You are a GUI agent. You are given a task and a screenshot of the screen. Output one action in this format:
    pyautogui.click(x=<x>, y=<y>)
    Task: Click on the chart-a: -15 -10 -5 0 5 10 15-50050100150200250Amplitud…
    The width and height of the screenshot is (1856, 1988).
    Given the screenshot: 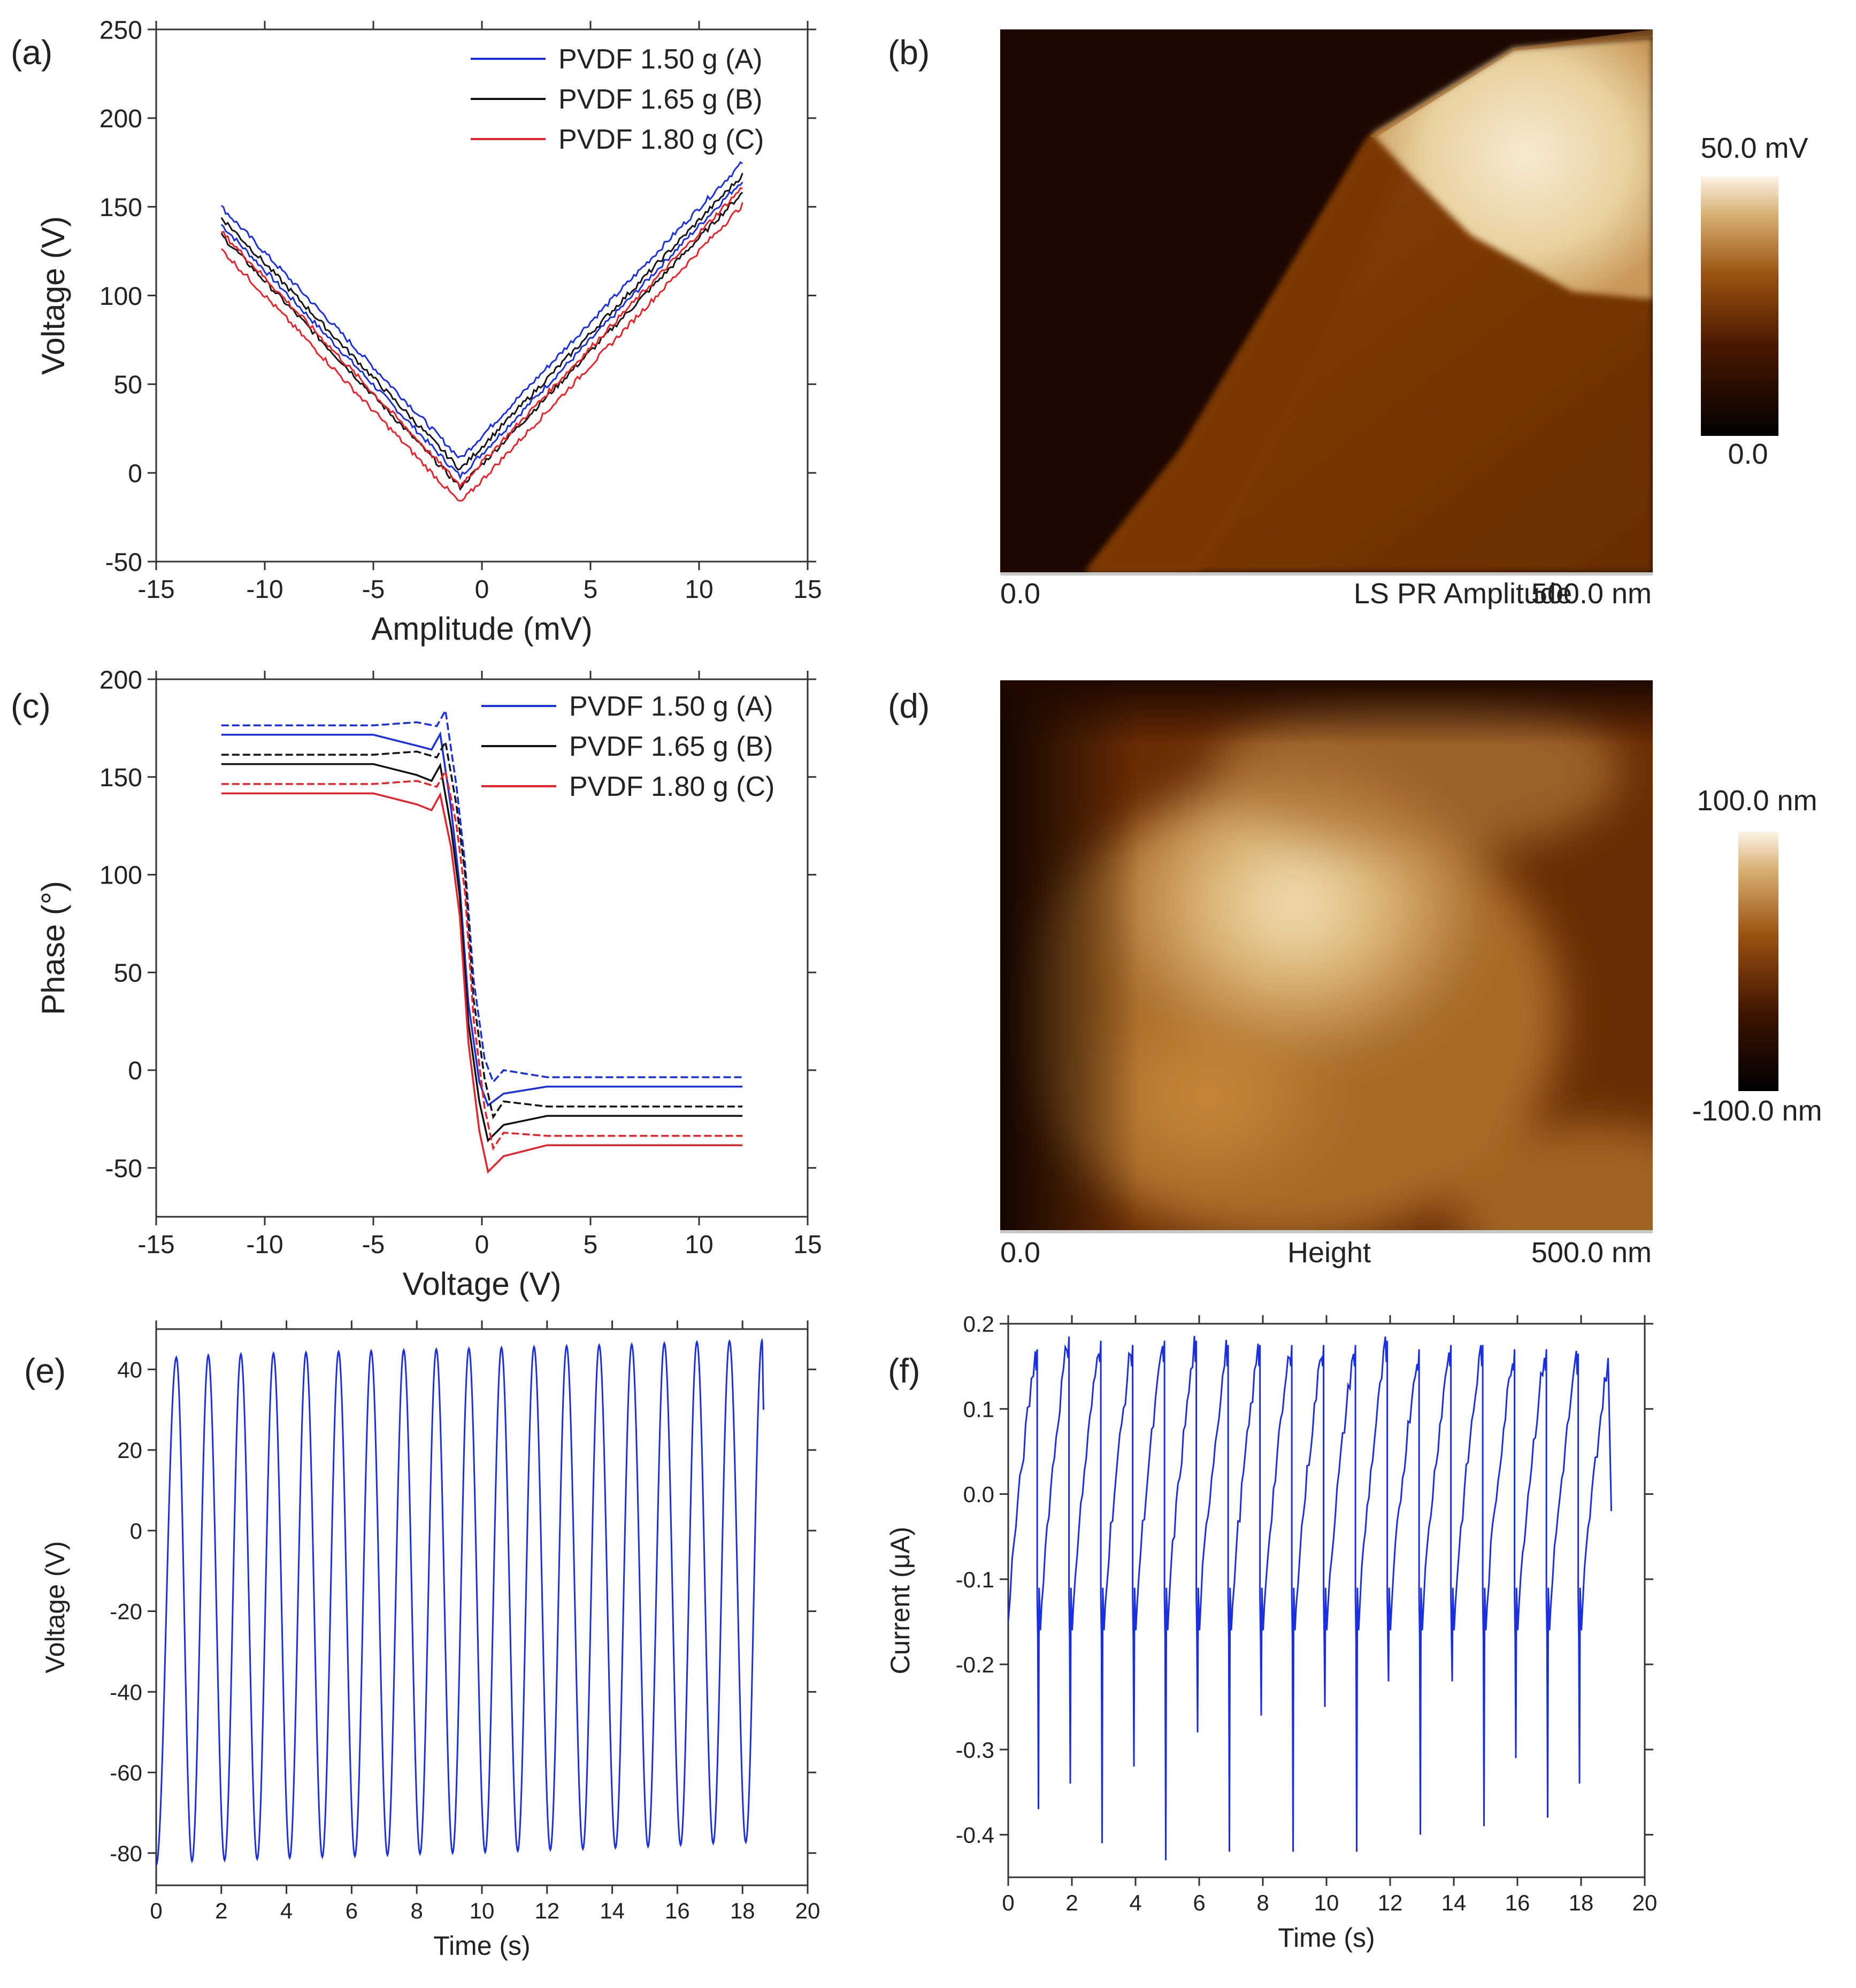 What is the action you would take?
    pyautogui.click(x=428, y=332)
    